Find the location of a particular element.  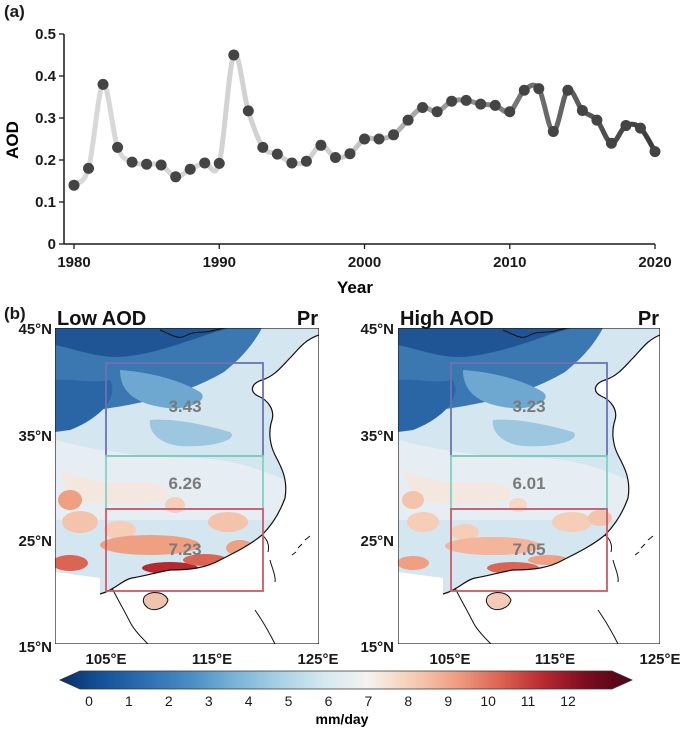

aod-point-2013 is located at coordinates (553, 131).